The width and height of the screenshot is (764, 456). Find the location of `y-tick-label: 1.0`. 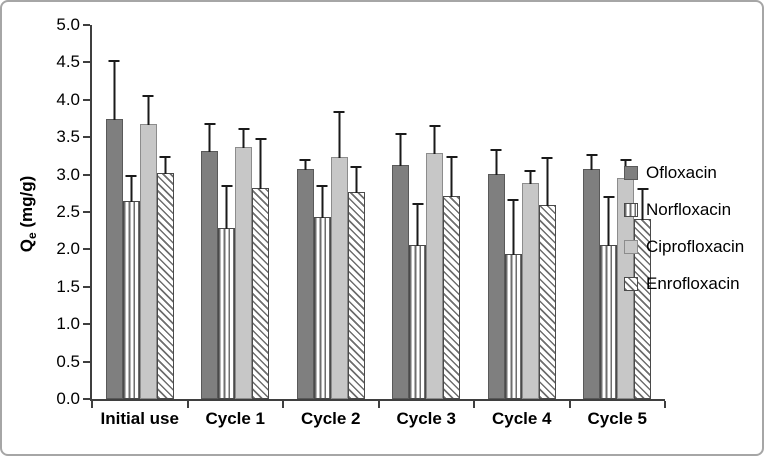

y-tick-label: 1.0 is located at coordinates (68, 324).